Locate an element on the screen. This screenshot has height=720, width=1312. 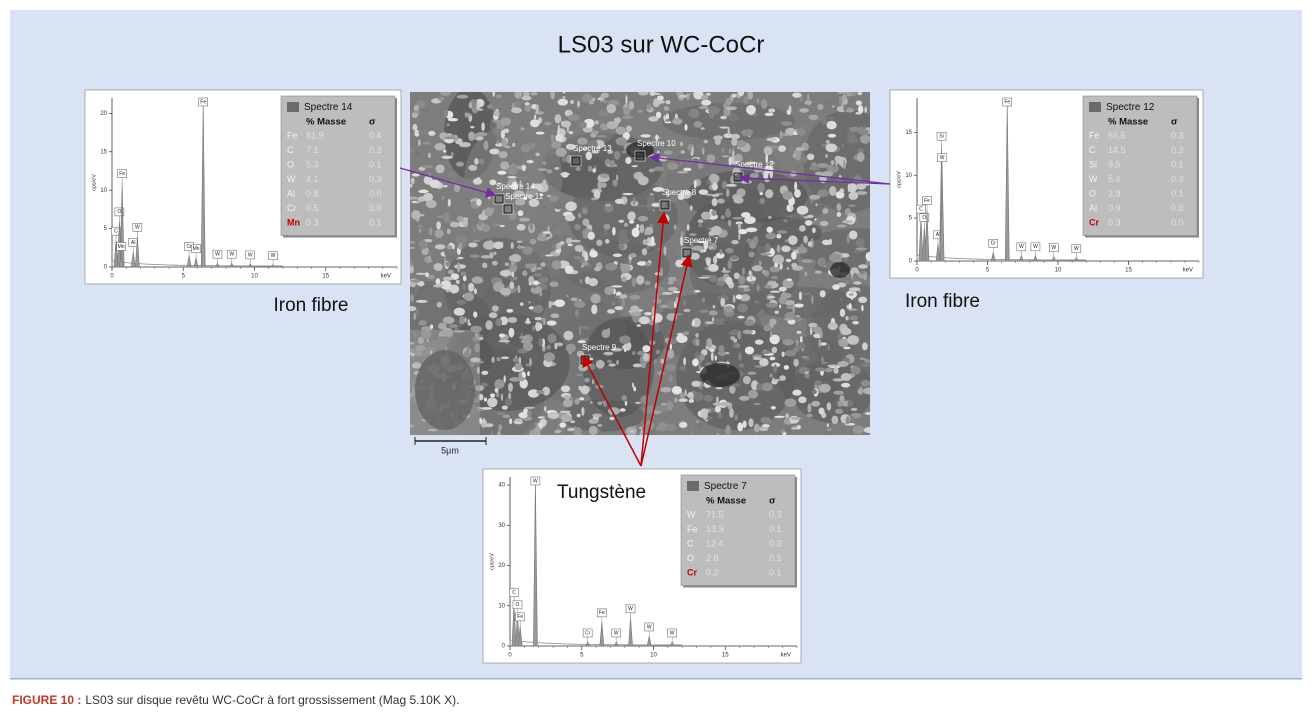
sem-dark is located at coordinates (640, 150).